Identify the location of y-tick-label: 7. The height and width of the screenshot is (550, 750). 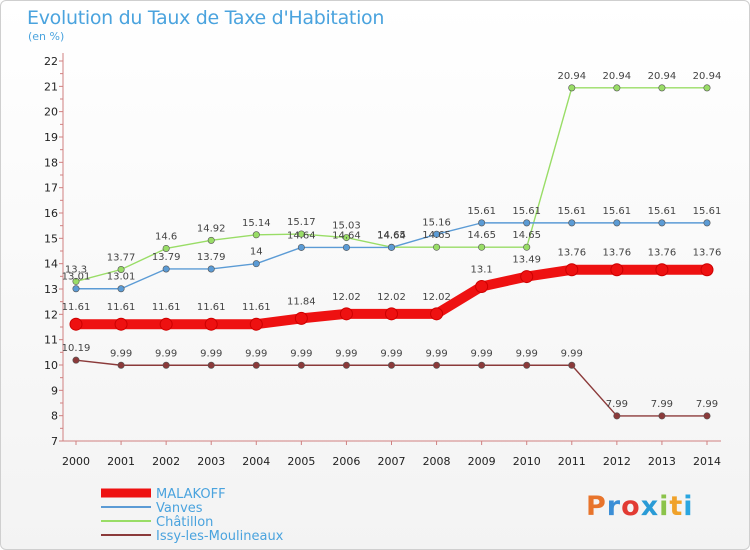
(54, 441).